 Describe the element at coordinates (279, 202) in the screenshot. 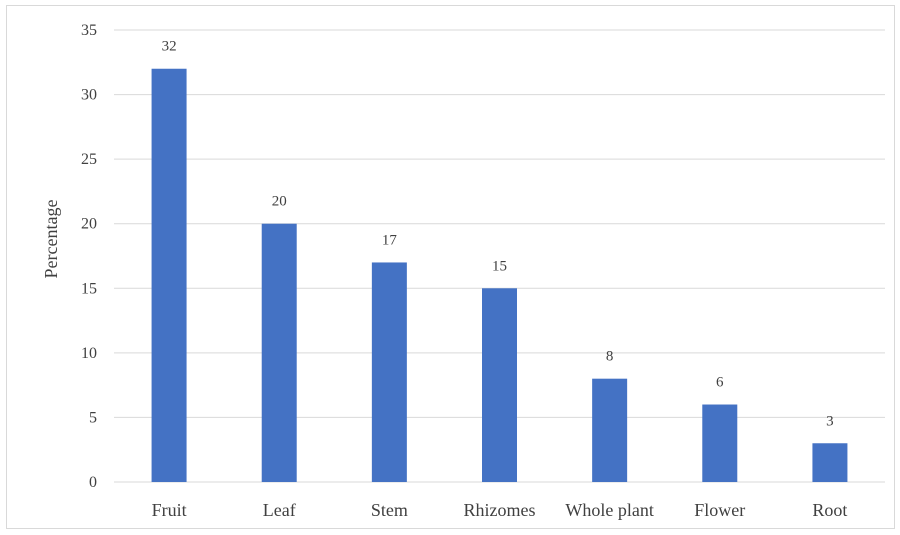

I see `data-label: 20` at that location.